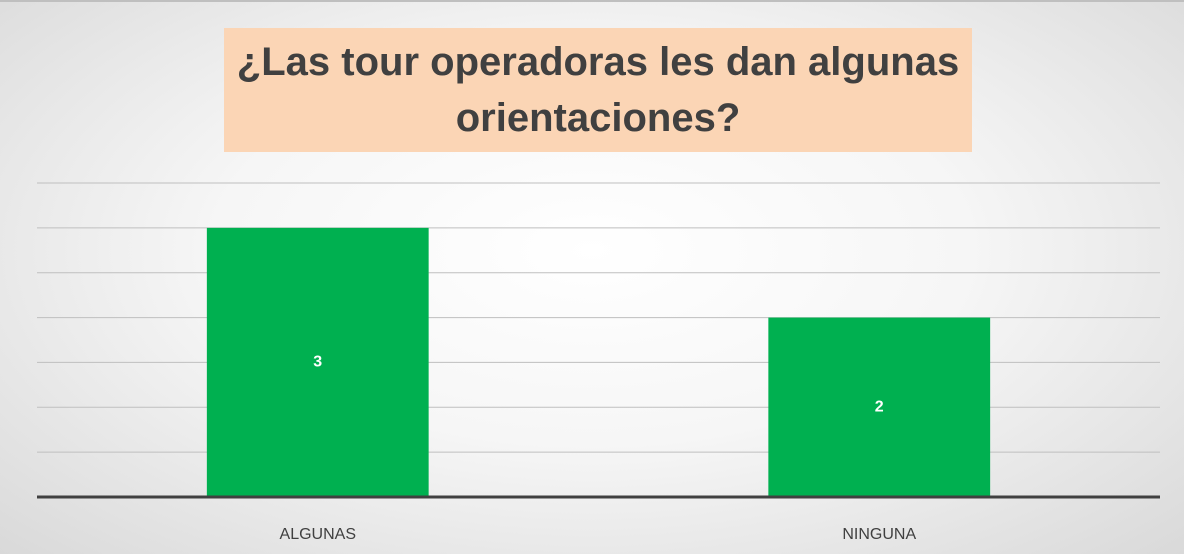 The height and width of the screenshot is (554, 1184). What do you see at coordinates (318, 534) in the screenshot?
I see `x-tick-label: ALGUNAS` at bounding box center [318, 534].